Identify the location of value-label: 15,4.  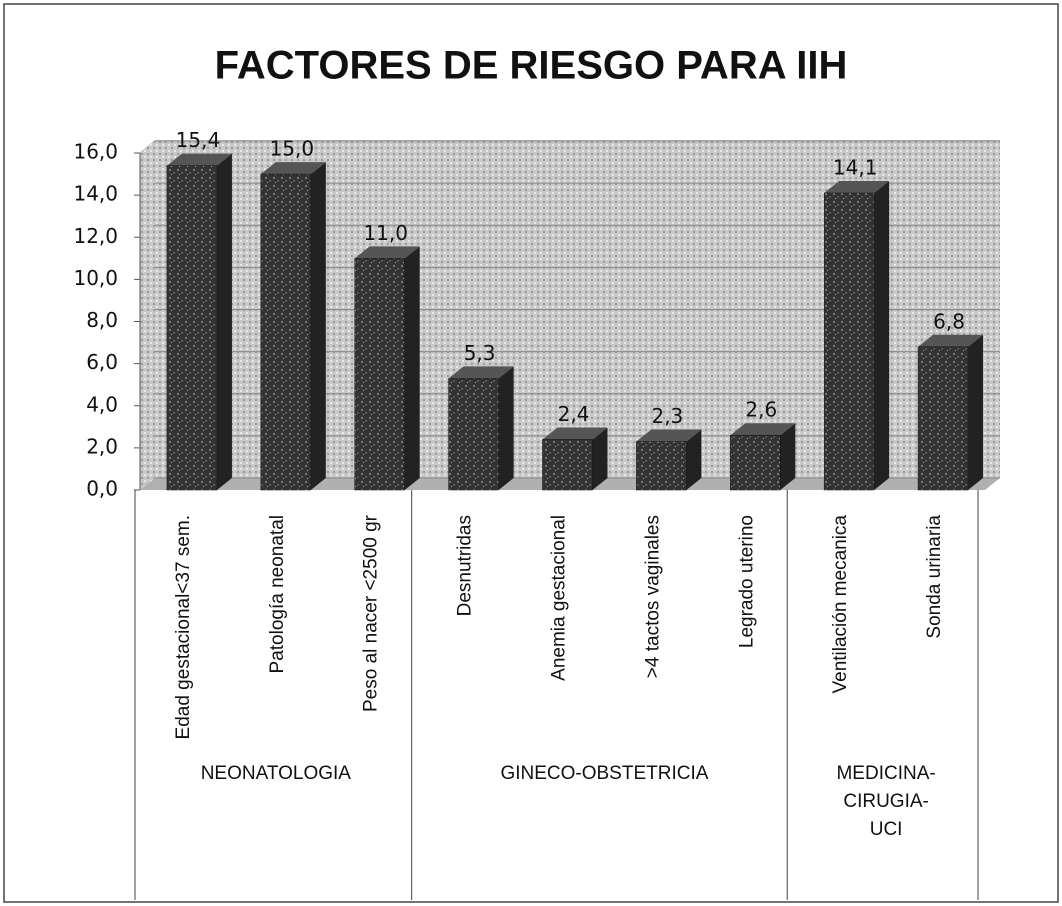
(198, 140).